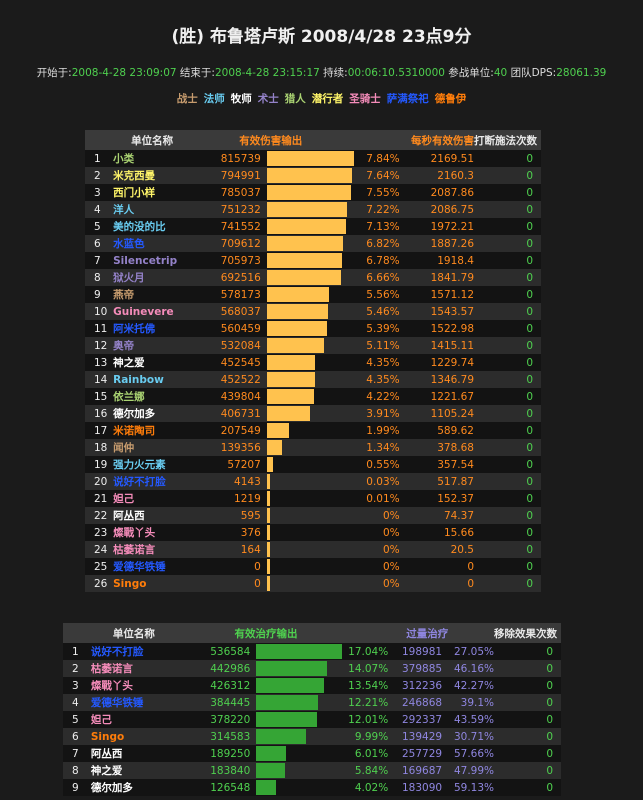 Image resolution: width=643 pixels, height=800 pixels. I want to click on rank: 18, so click(99, 447).